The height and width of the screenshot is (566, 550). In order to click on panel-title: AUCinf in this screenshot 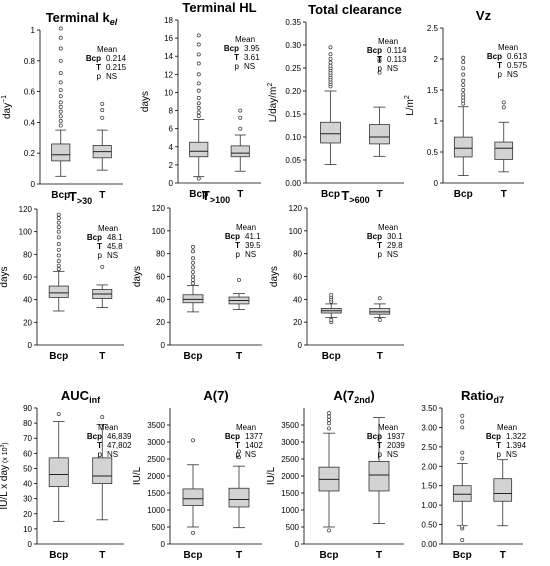, I will do `click(81, 396)`.